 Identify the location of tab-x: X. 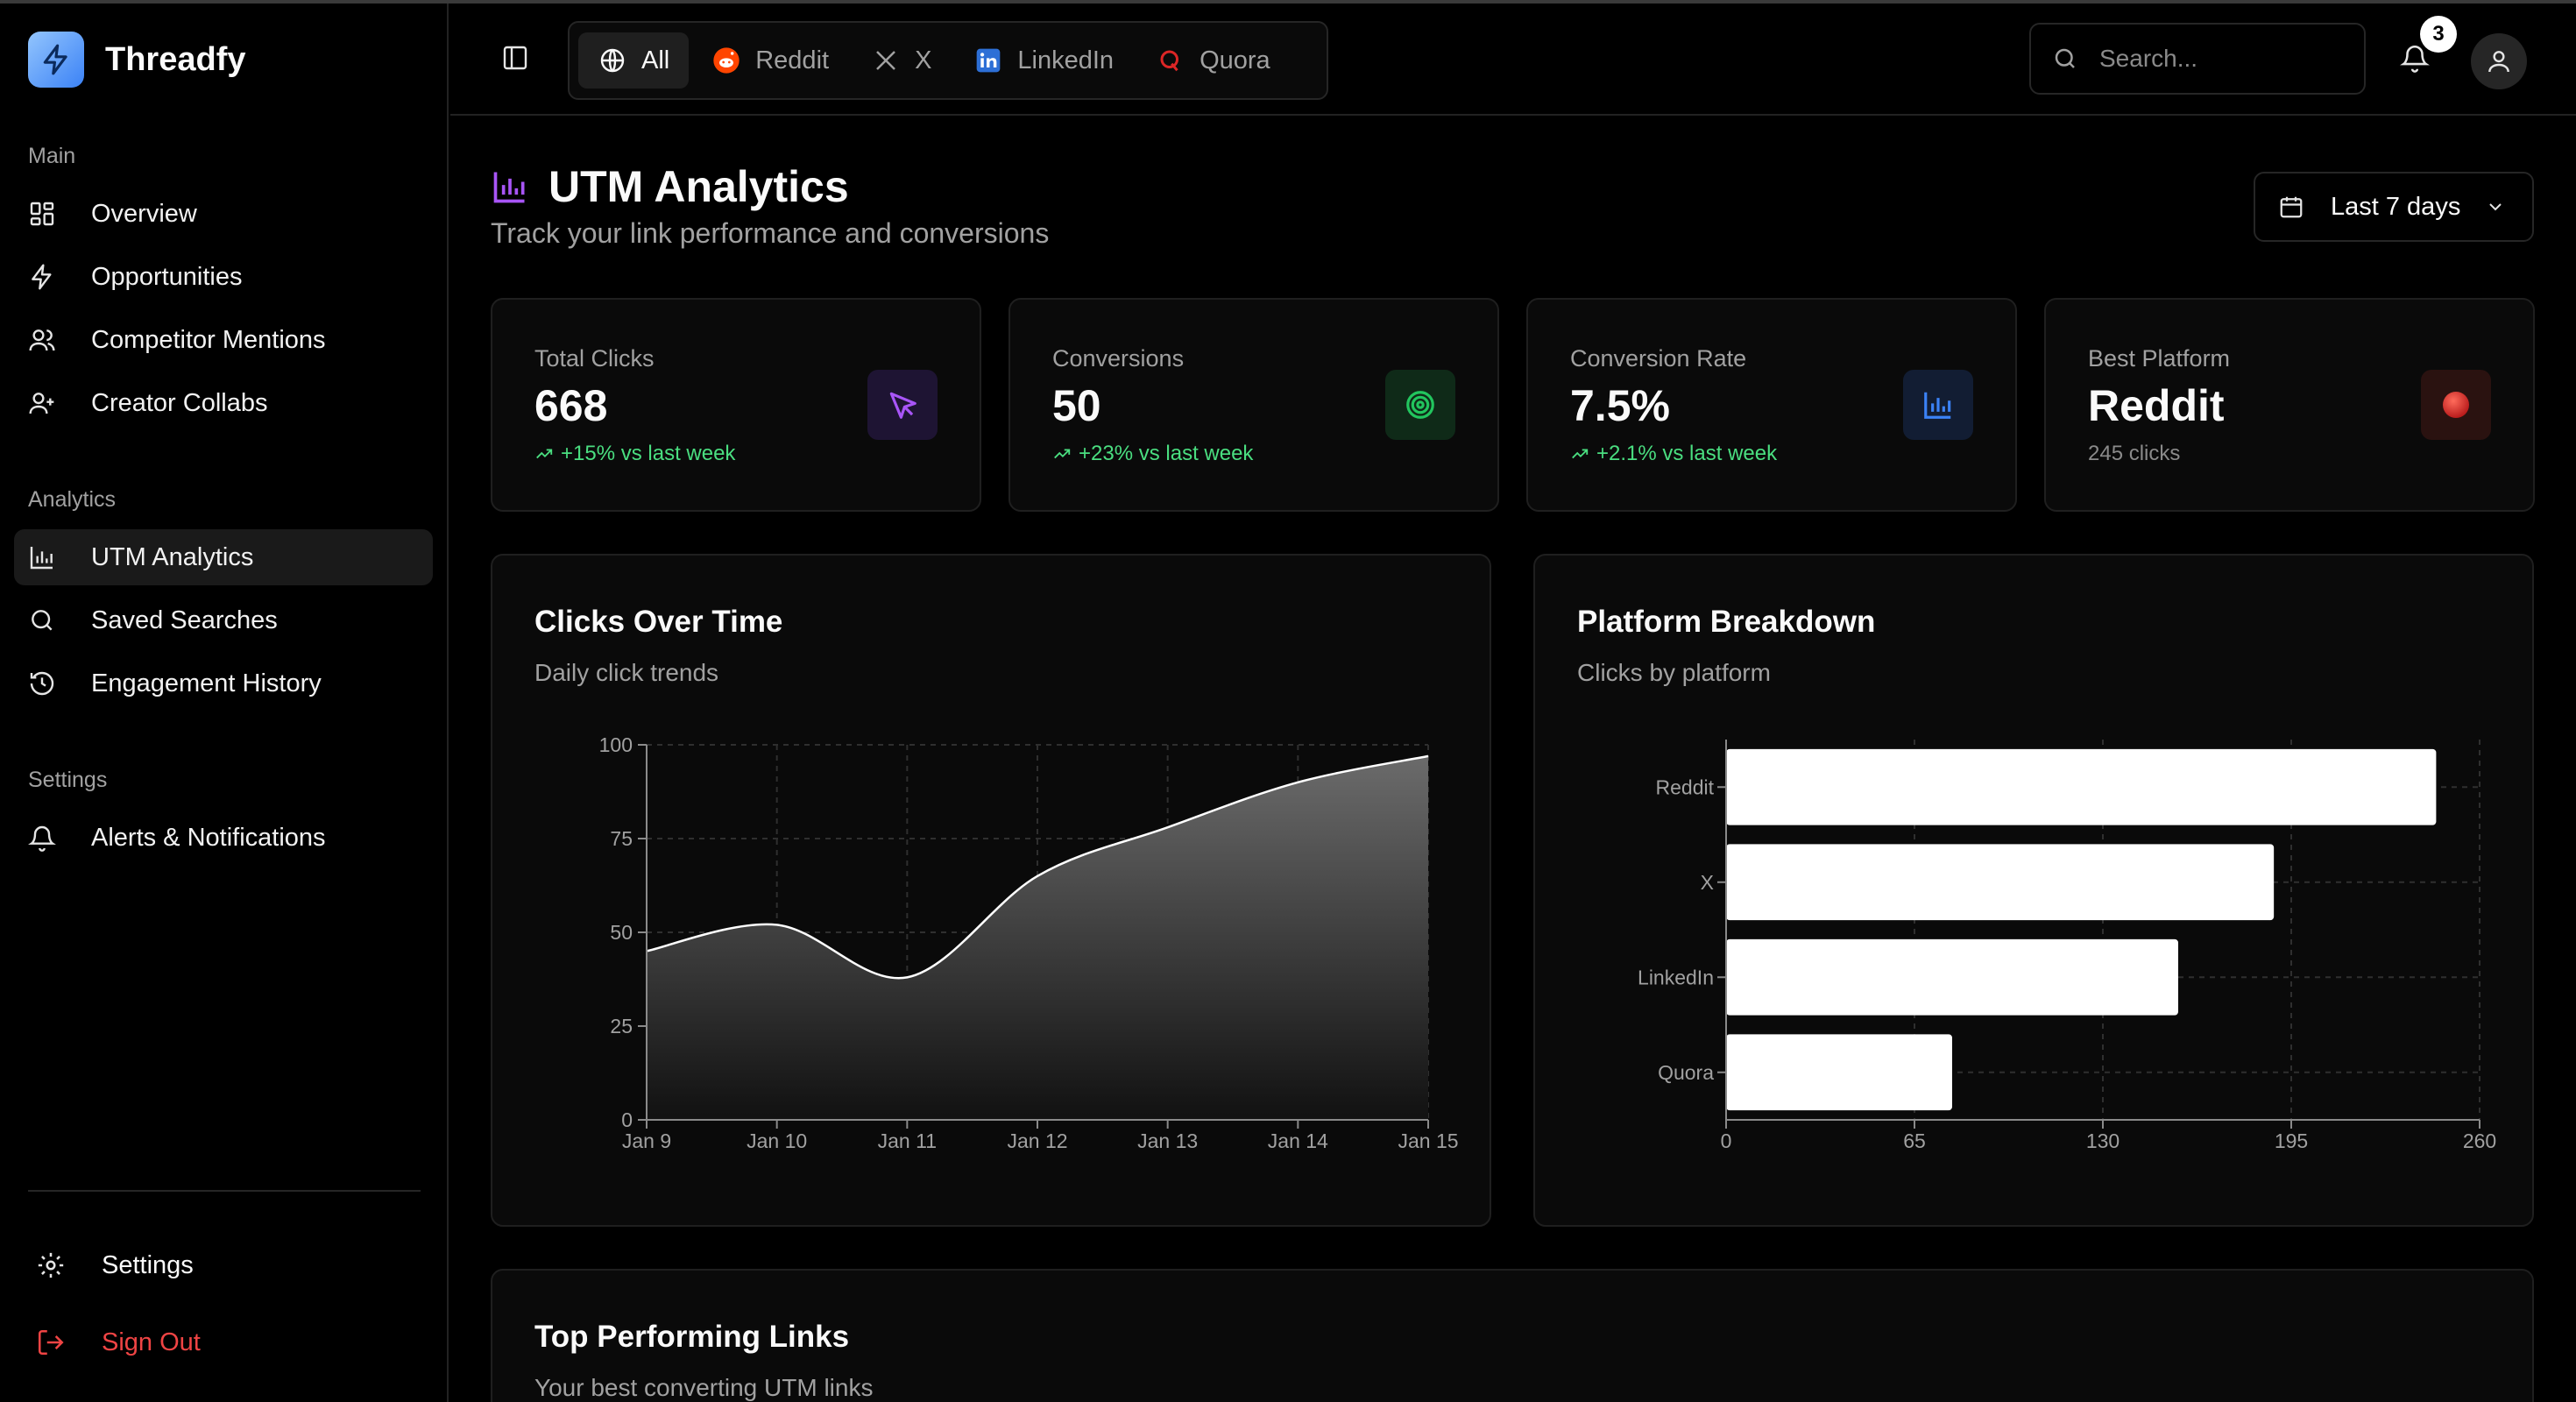
(901, 61).